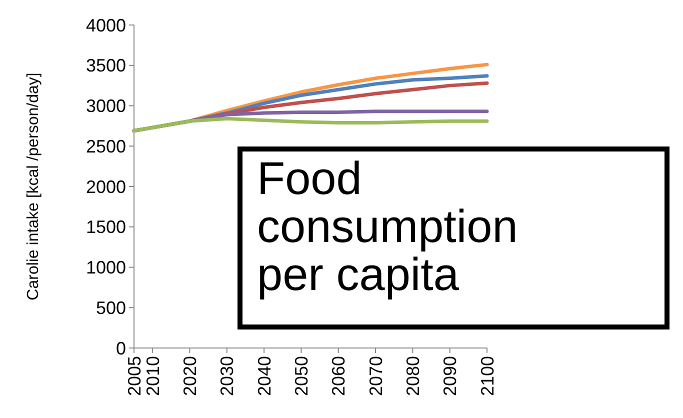  Describe the element at coordinates (33, 186) in the screenshot. I see `y-axis-title: Carolie intake [kcal /person/day]` at that location.